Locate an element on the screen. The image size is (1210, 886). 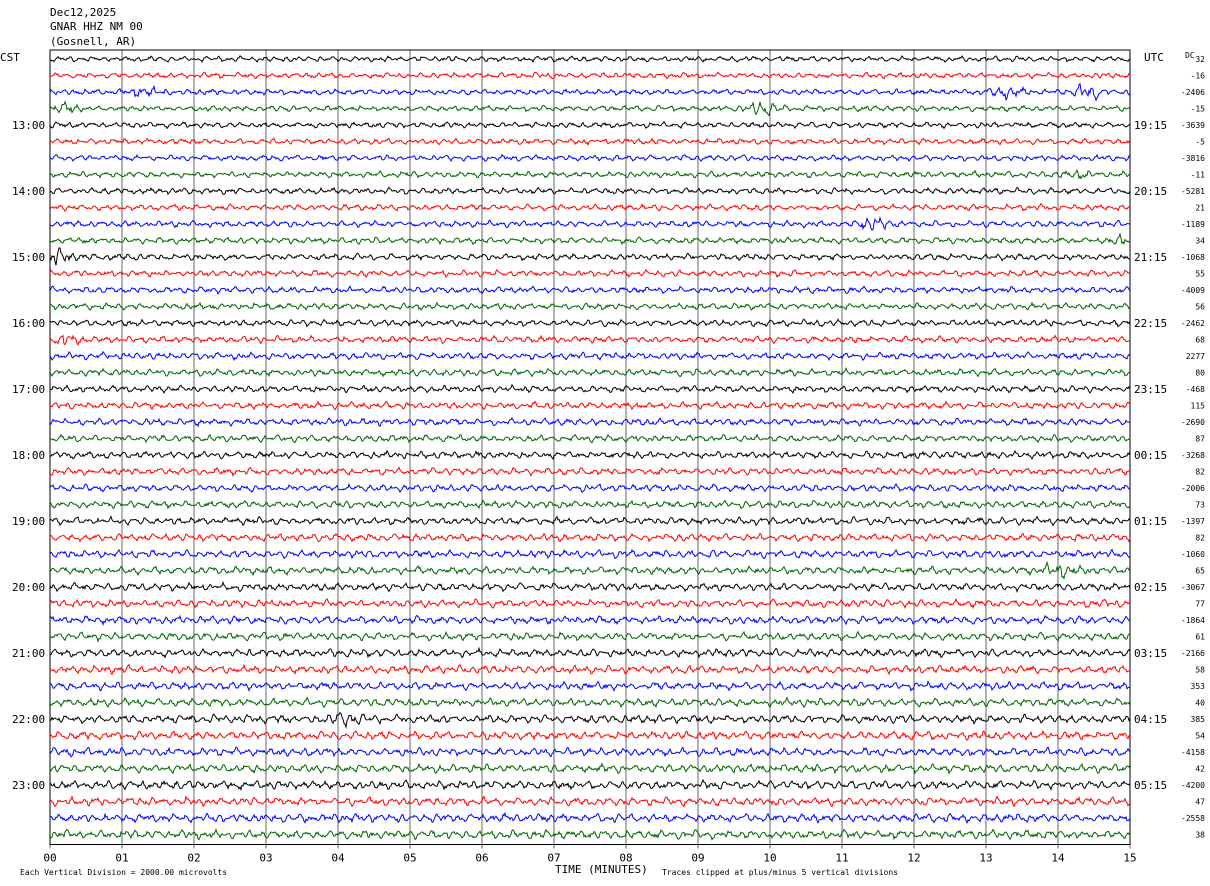
header-date: Dec12,2025 is located at coordinates (83, 12).